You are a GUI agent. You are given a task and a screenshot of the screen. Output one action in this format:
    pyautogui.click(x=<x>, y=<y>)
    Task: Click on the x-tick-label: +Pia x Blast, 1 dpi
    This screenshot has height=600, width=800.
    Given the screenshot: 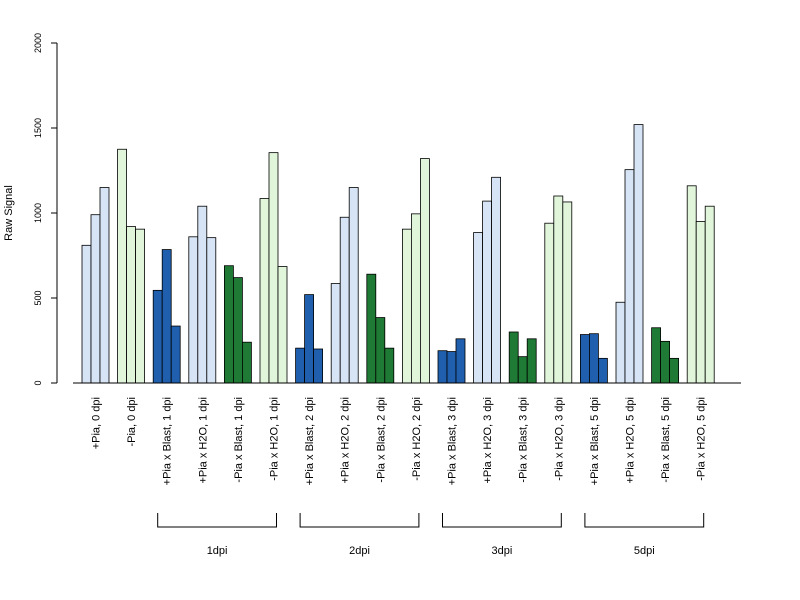 What is the action you would take?
    pyautogui.click(x=168, y=441)
    